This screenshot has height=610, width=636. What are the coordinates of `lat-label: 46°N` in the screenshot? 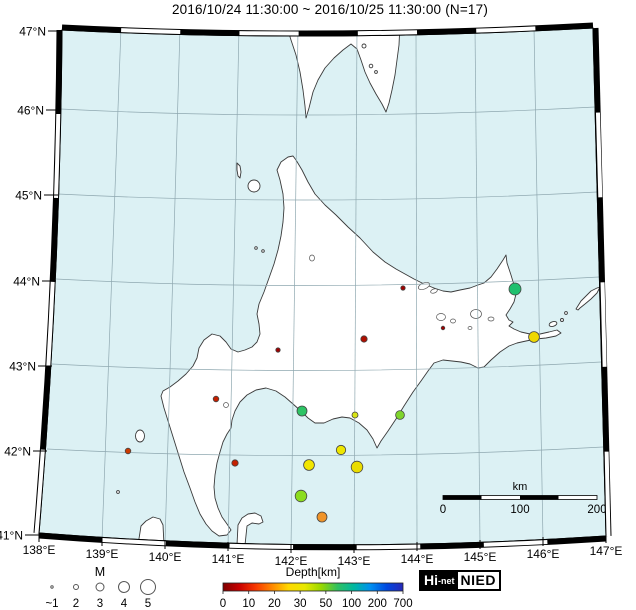 It's located at (30, 111).